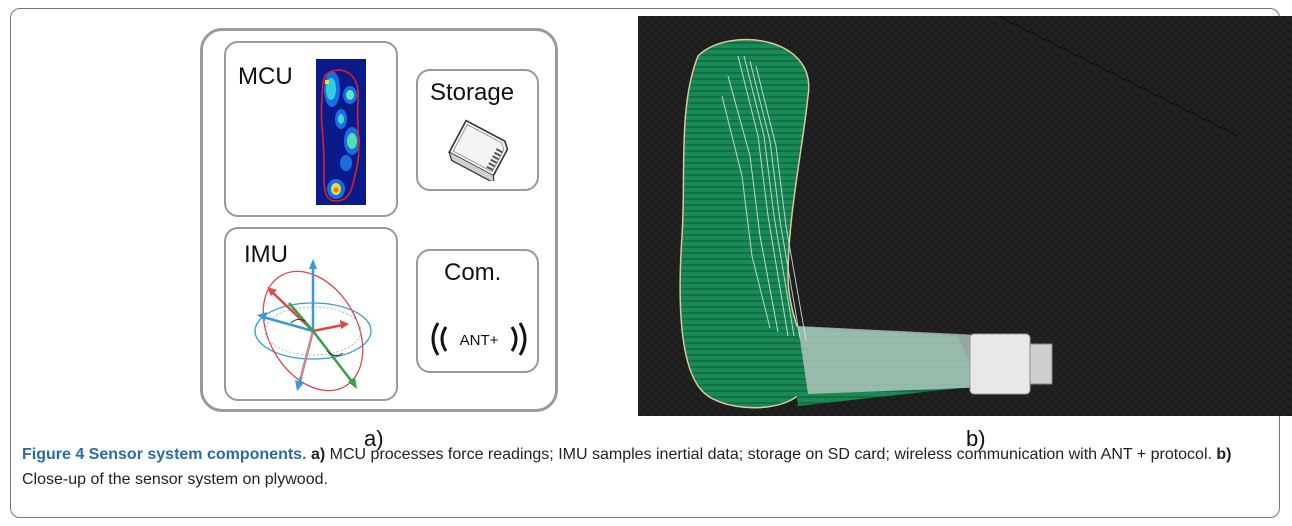  I want to click on caption-ref-a: a), so click(318, 454).